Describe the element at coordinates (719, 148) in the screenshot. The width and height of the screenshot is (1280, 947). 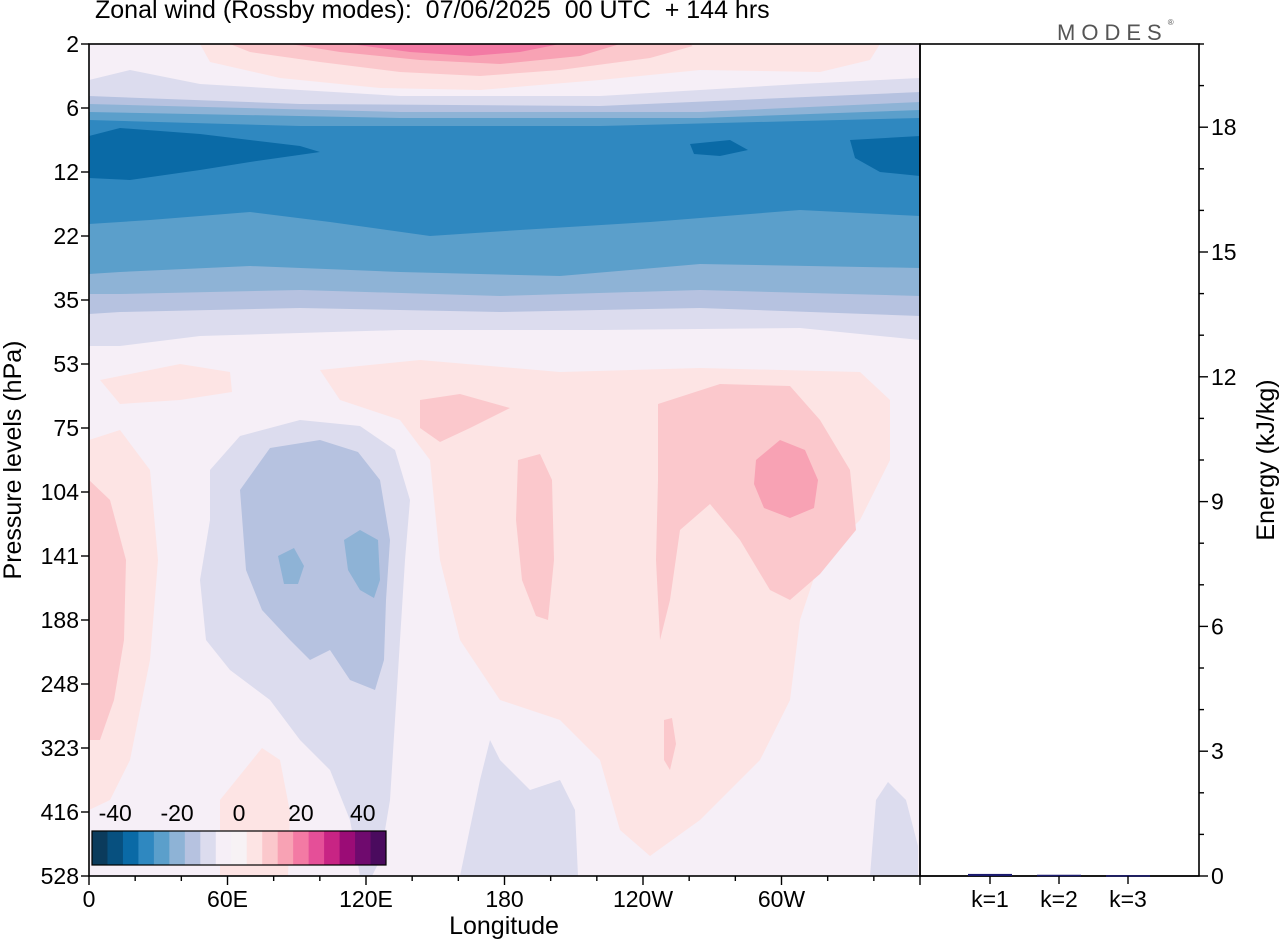
I see `contour-easterly-30-mid` at that location.